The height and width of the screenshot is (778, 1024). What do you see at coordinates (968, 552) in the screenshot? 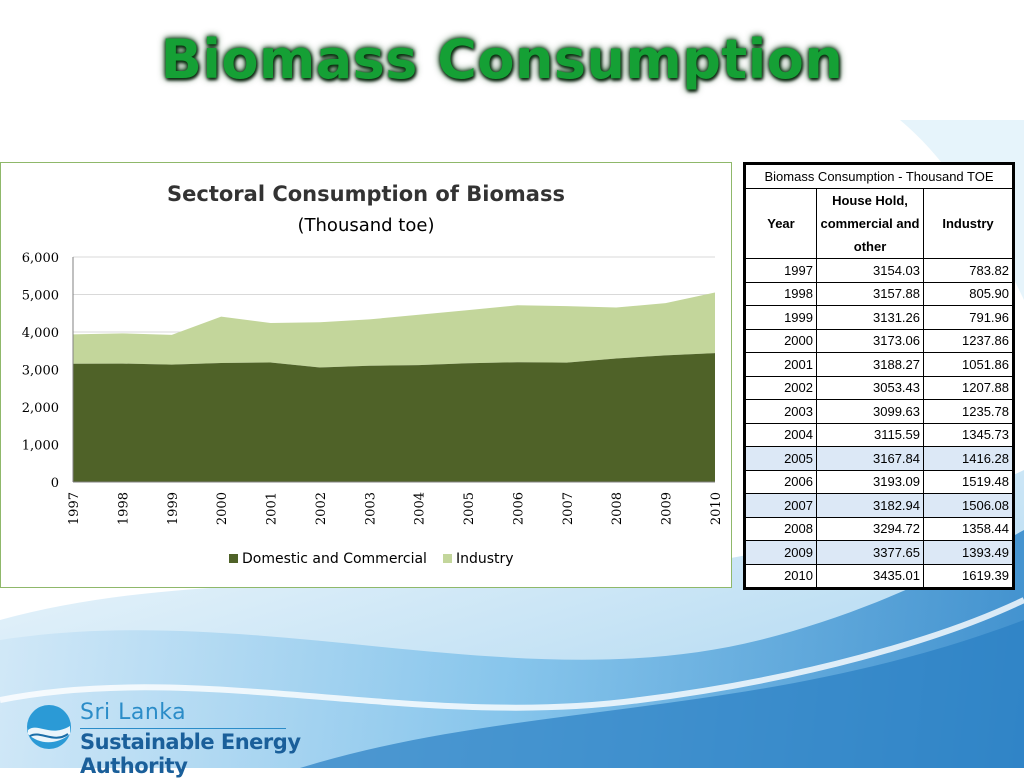
I see `cell-industry: 1393.49` at bounding box center [968, 552].